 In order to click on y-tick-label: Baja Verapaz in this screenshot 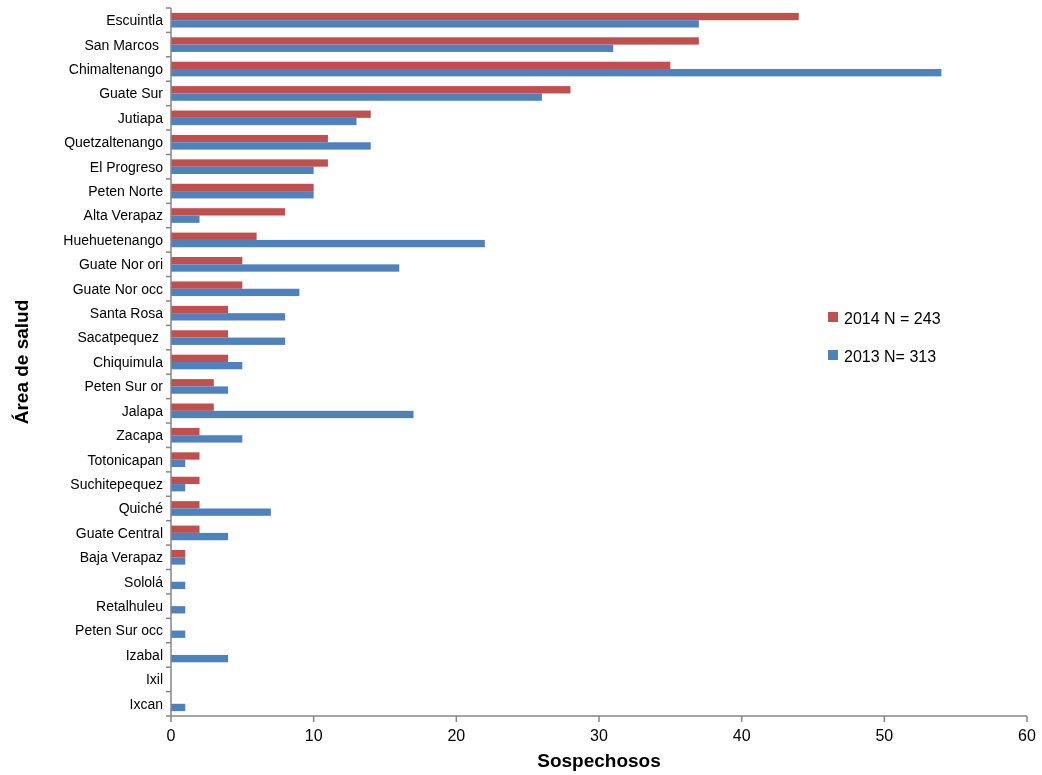, I will do `click(121, 557)`.